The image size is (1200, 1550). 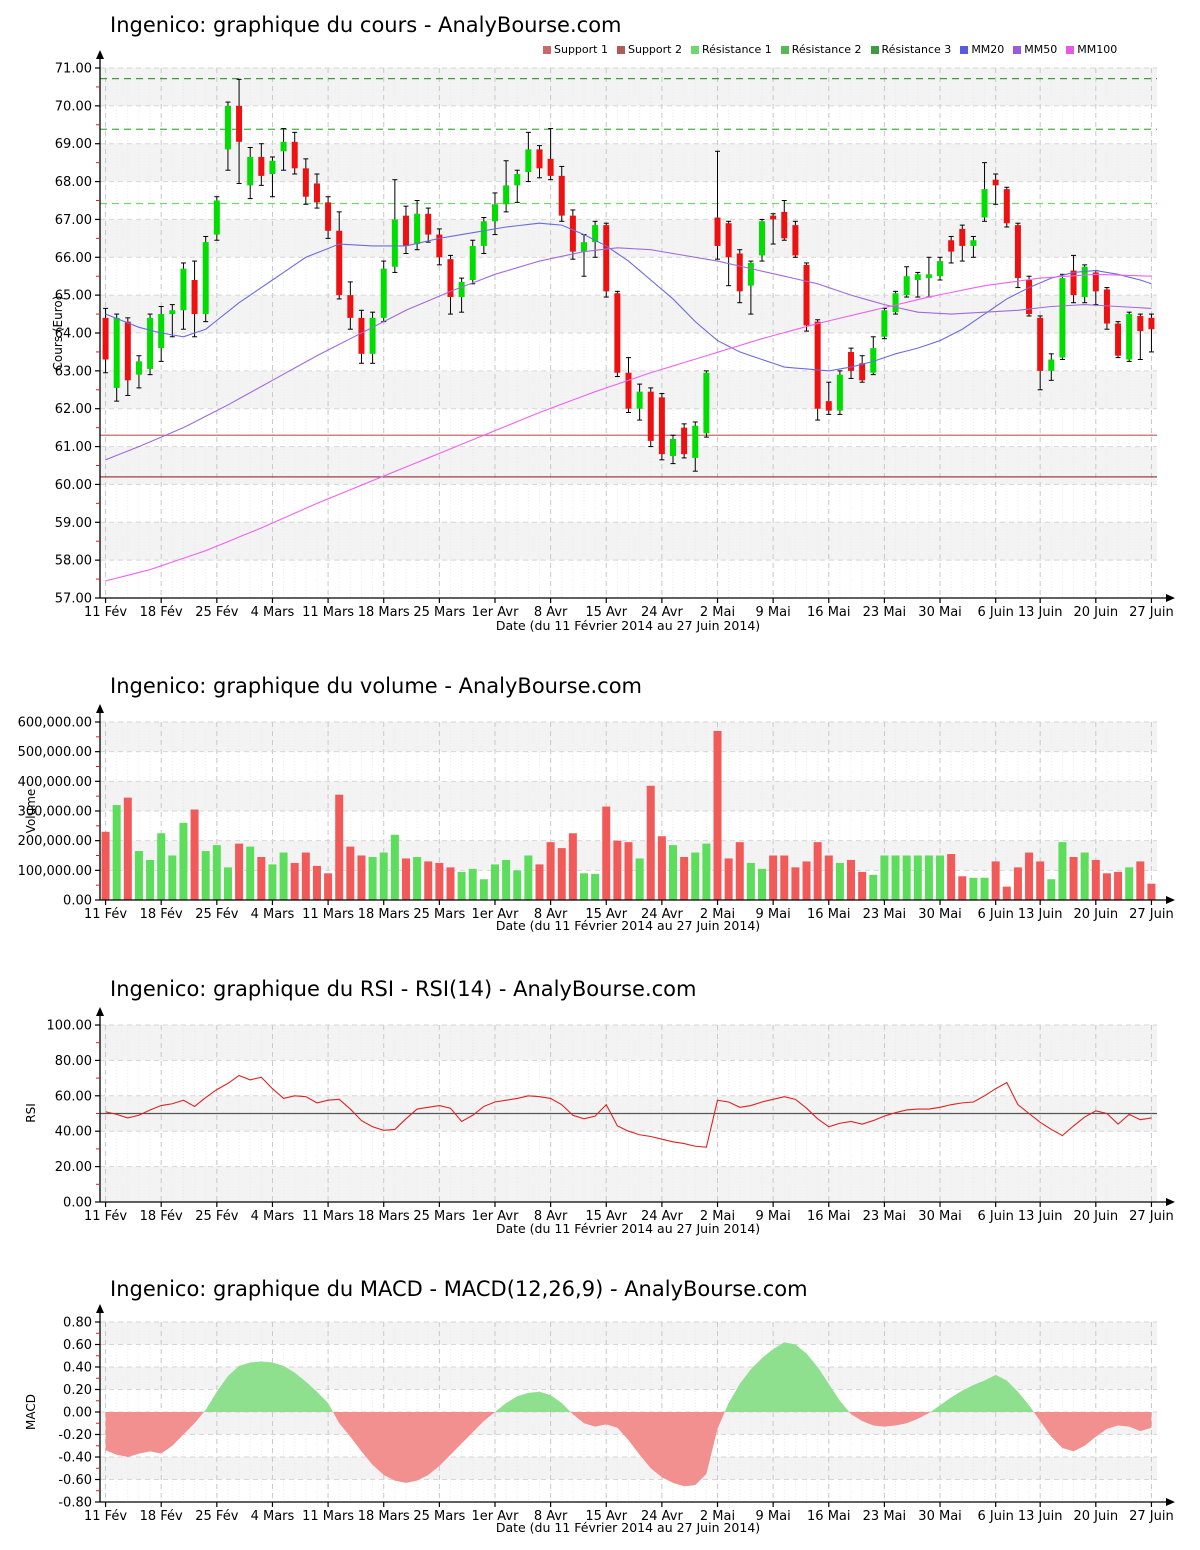 What do you see at coordinates (982, 49) in the screenshot?
I see `legend-item: MM20` at bounding box center [982, 49].